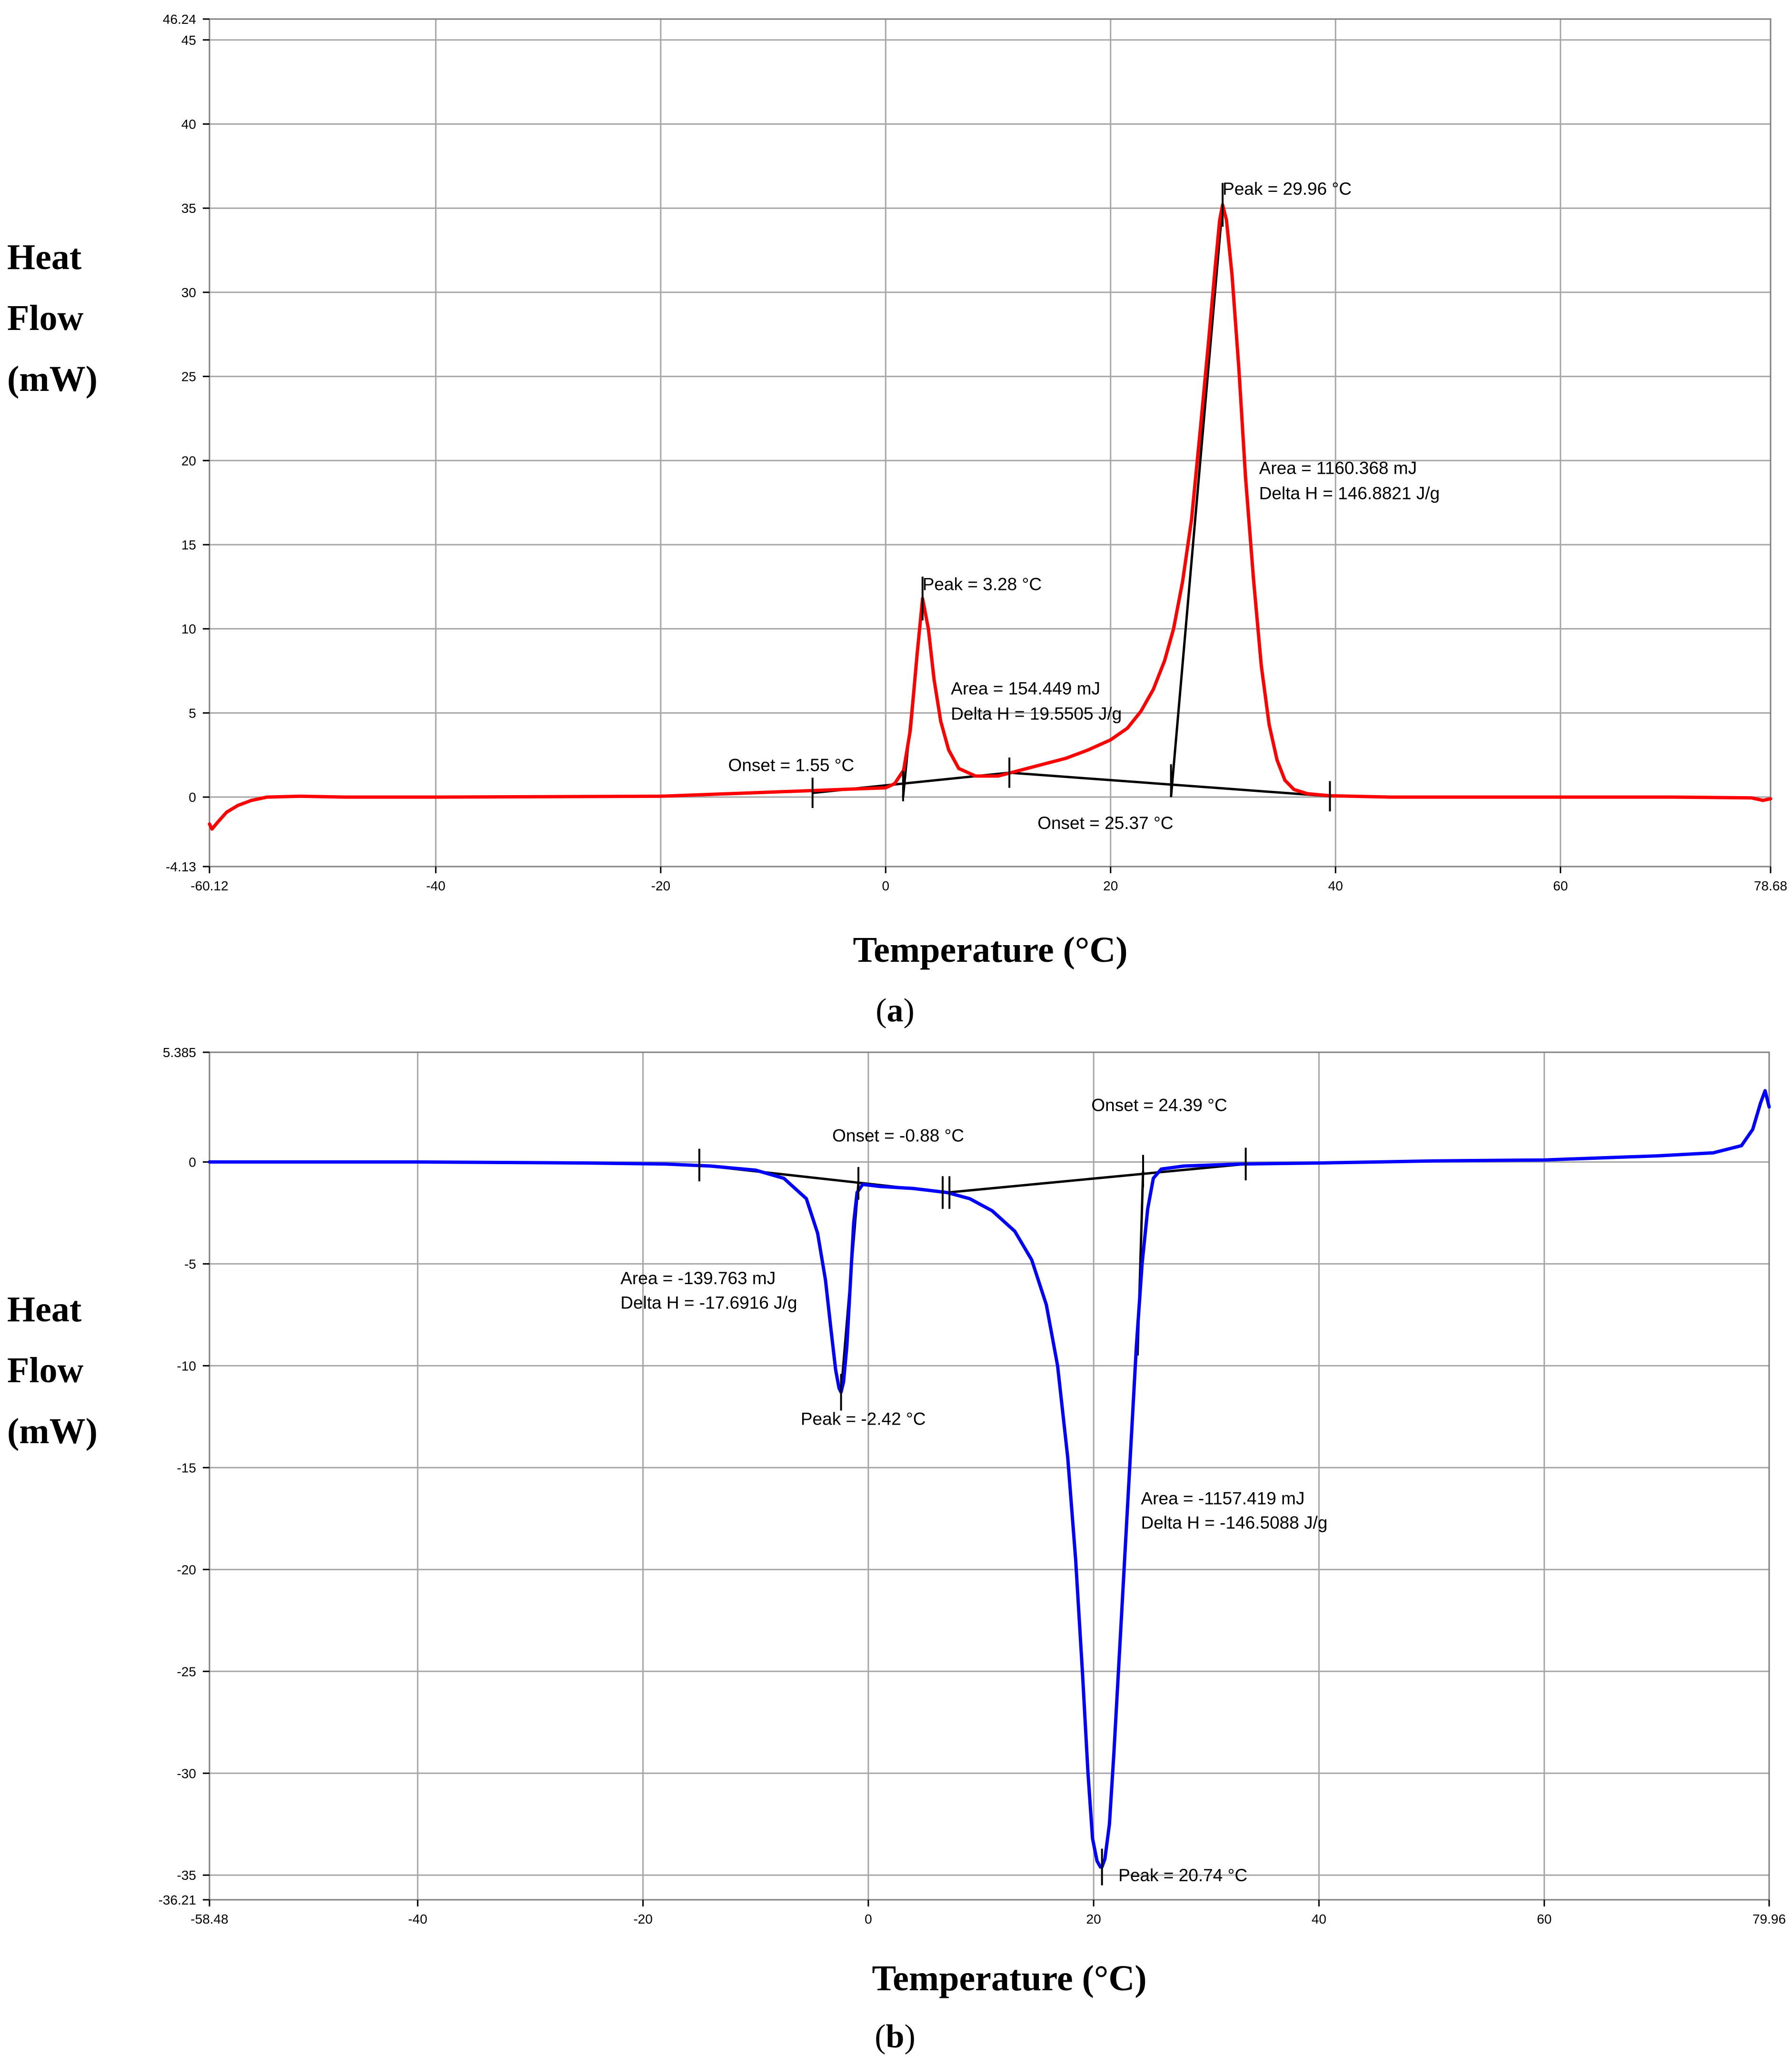 Image resolution: width=1792 pixels, height=2065 pixels. Describe the element at coordinates (52, 1431) in the screenshot. I see `y-axis-title-b-line-2: (mW)` at that location.